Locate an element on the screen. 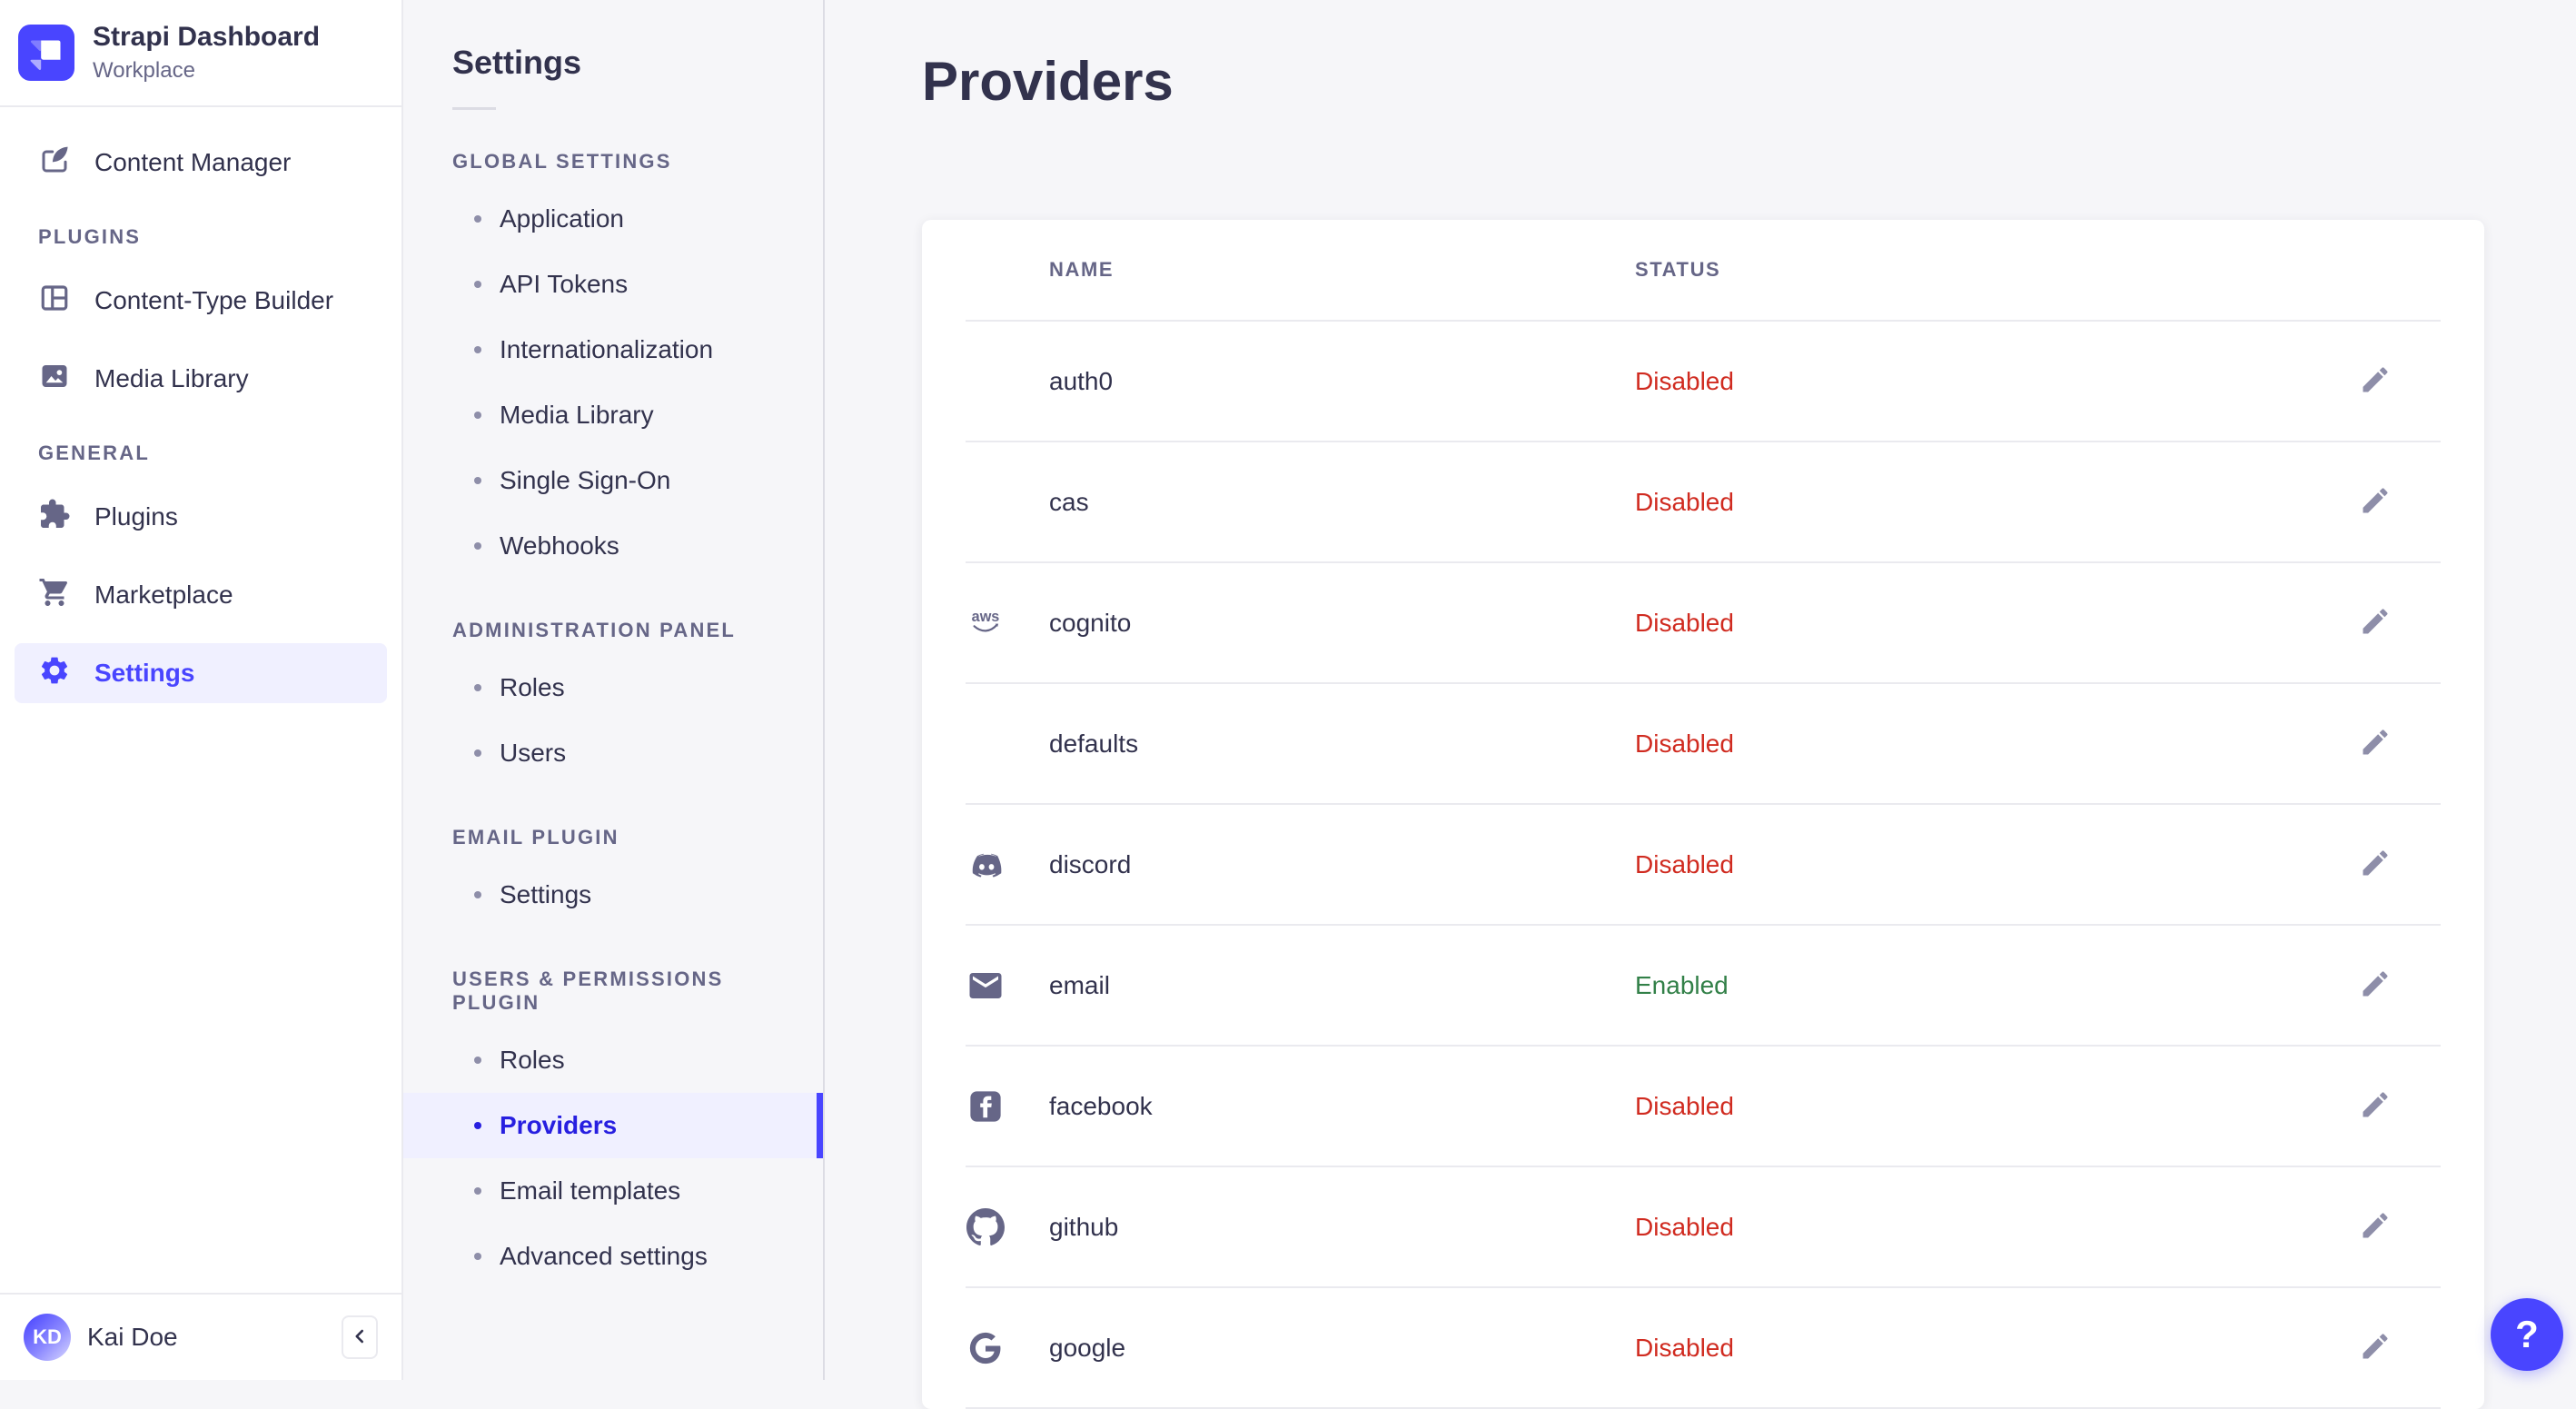 The height and width of the screenshot is (1409, 2576). subnav-item-single-sign-on: Single Sign-On is located at coordinates (613, 480).